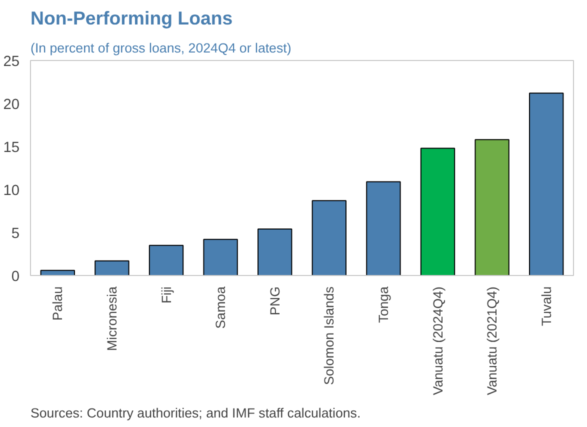  What do you see at coordinates (11, 148) in the screenshot?
I see `y-tick-label: 15` at bounding box center [11, 148].